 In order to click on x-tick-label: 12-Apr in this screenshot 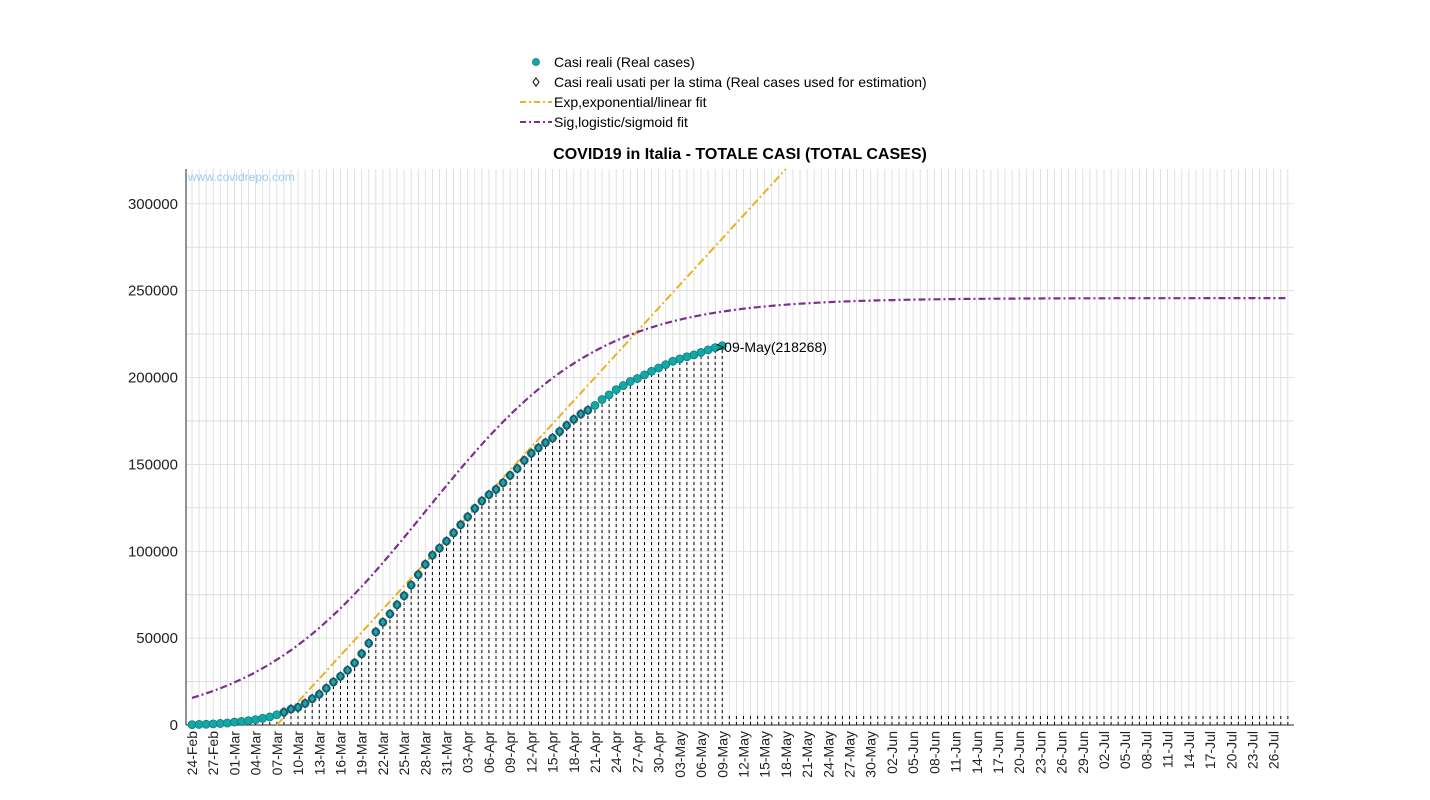, I will do `click(531, 752)`.